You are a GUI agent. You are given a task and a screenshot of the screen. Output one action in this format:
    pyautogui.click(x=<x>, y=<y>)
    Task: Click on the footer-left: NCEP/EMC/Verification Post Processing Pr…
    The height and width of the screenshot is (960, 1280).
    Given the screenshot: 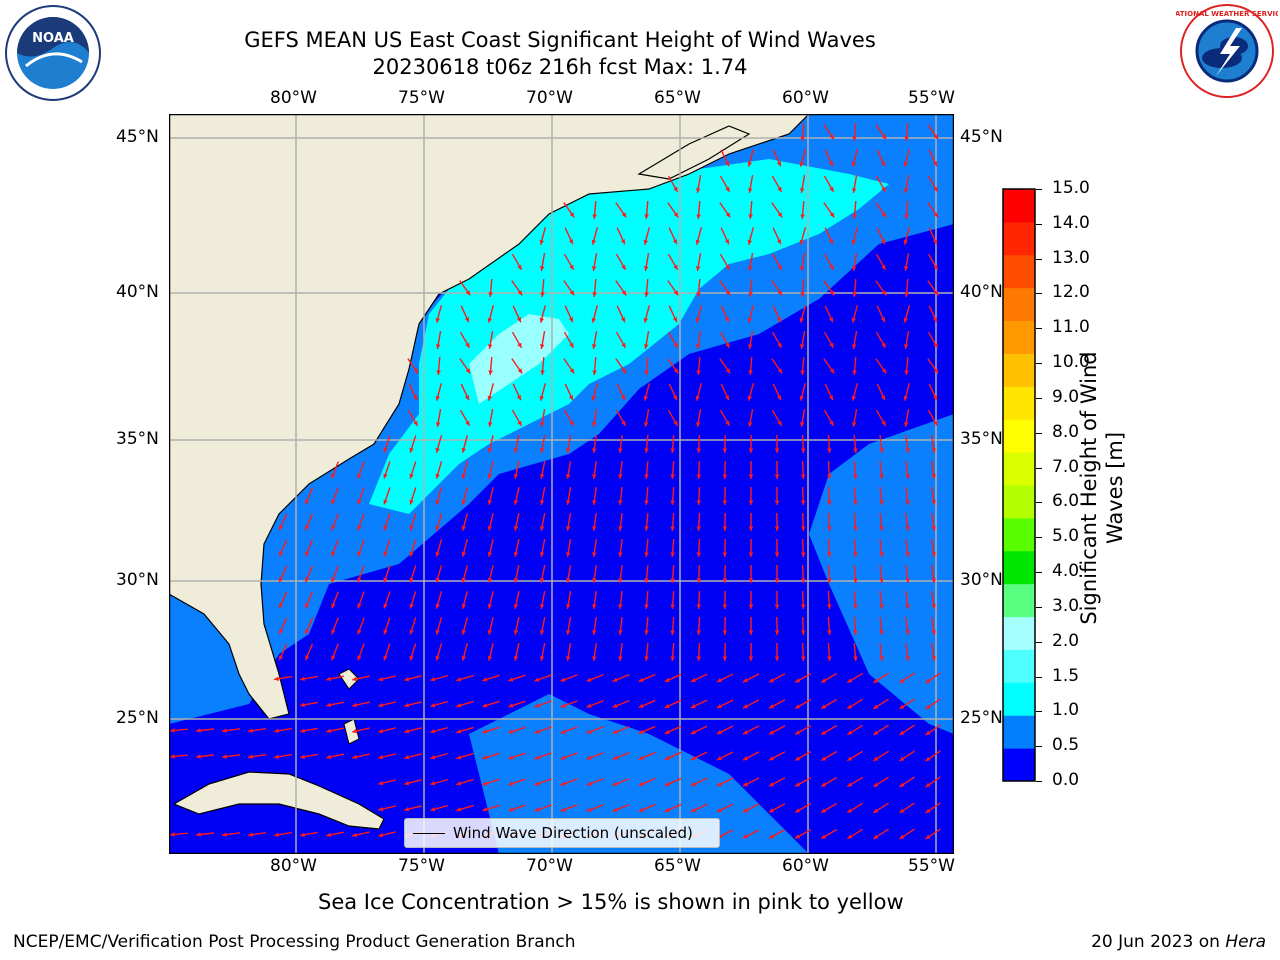 What is the action you would take?
    pyautogui.click(x=294, y=942)
    